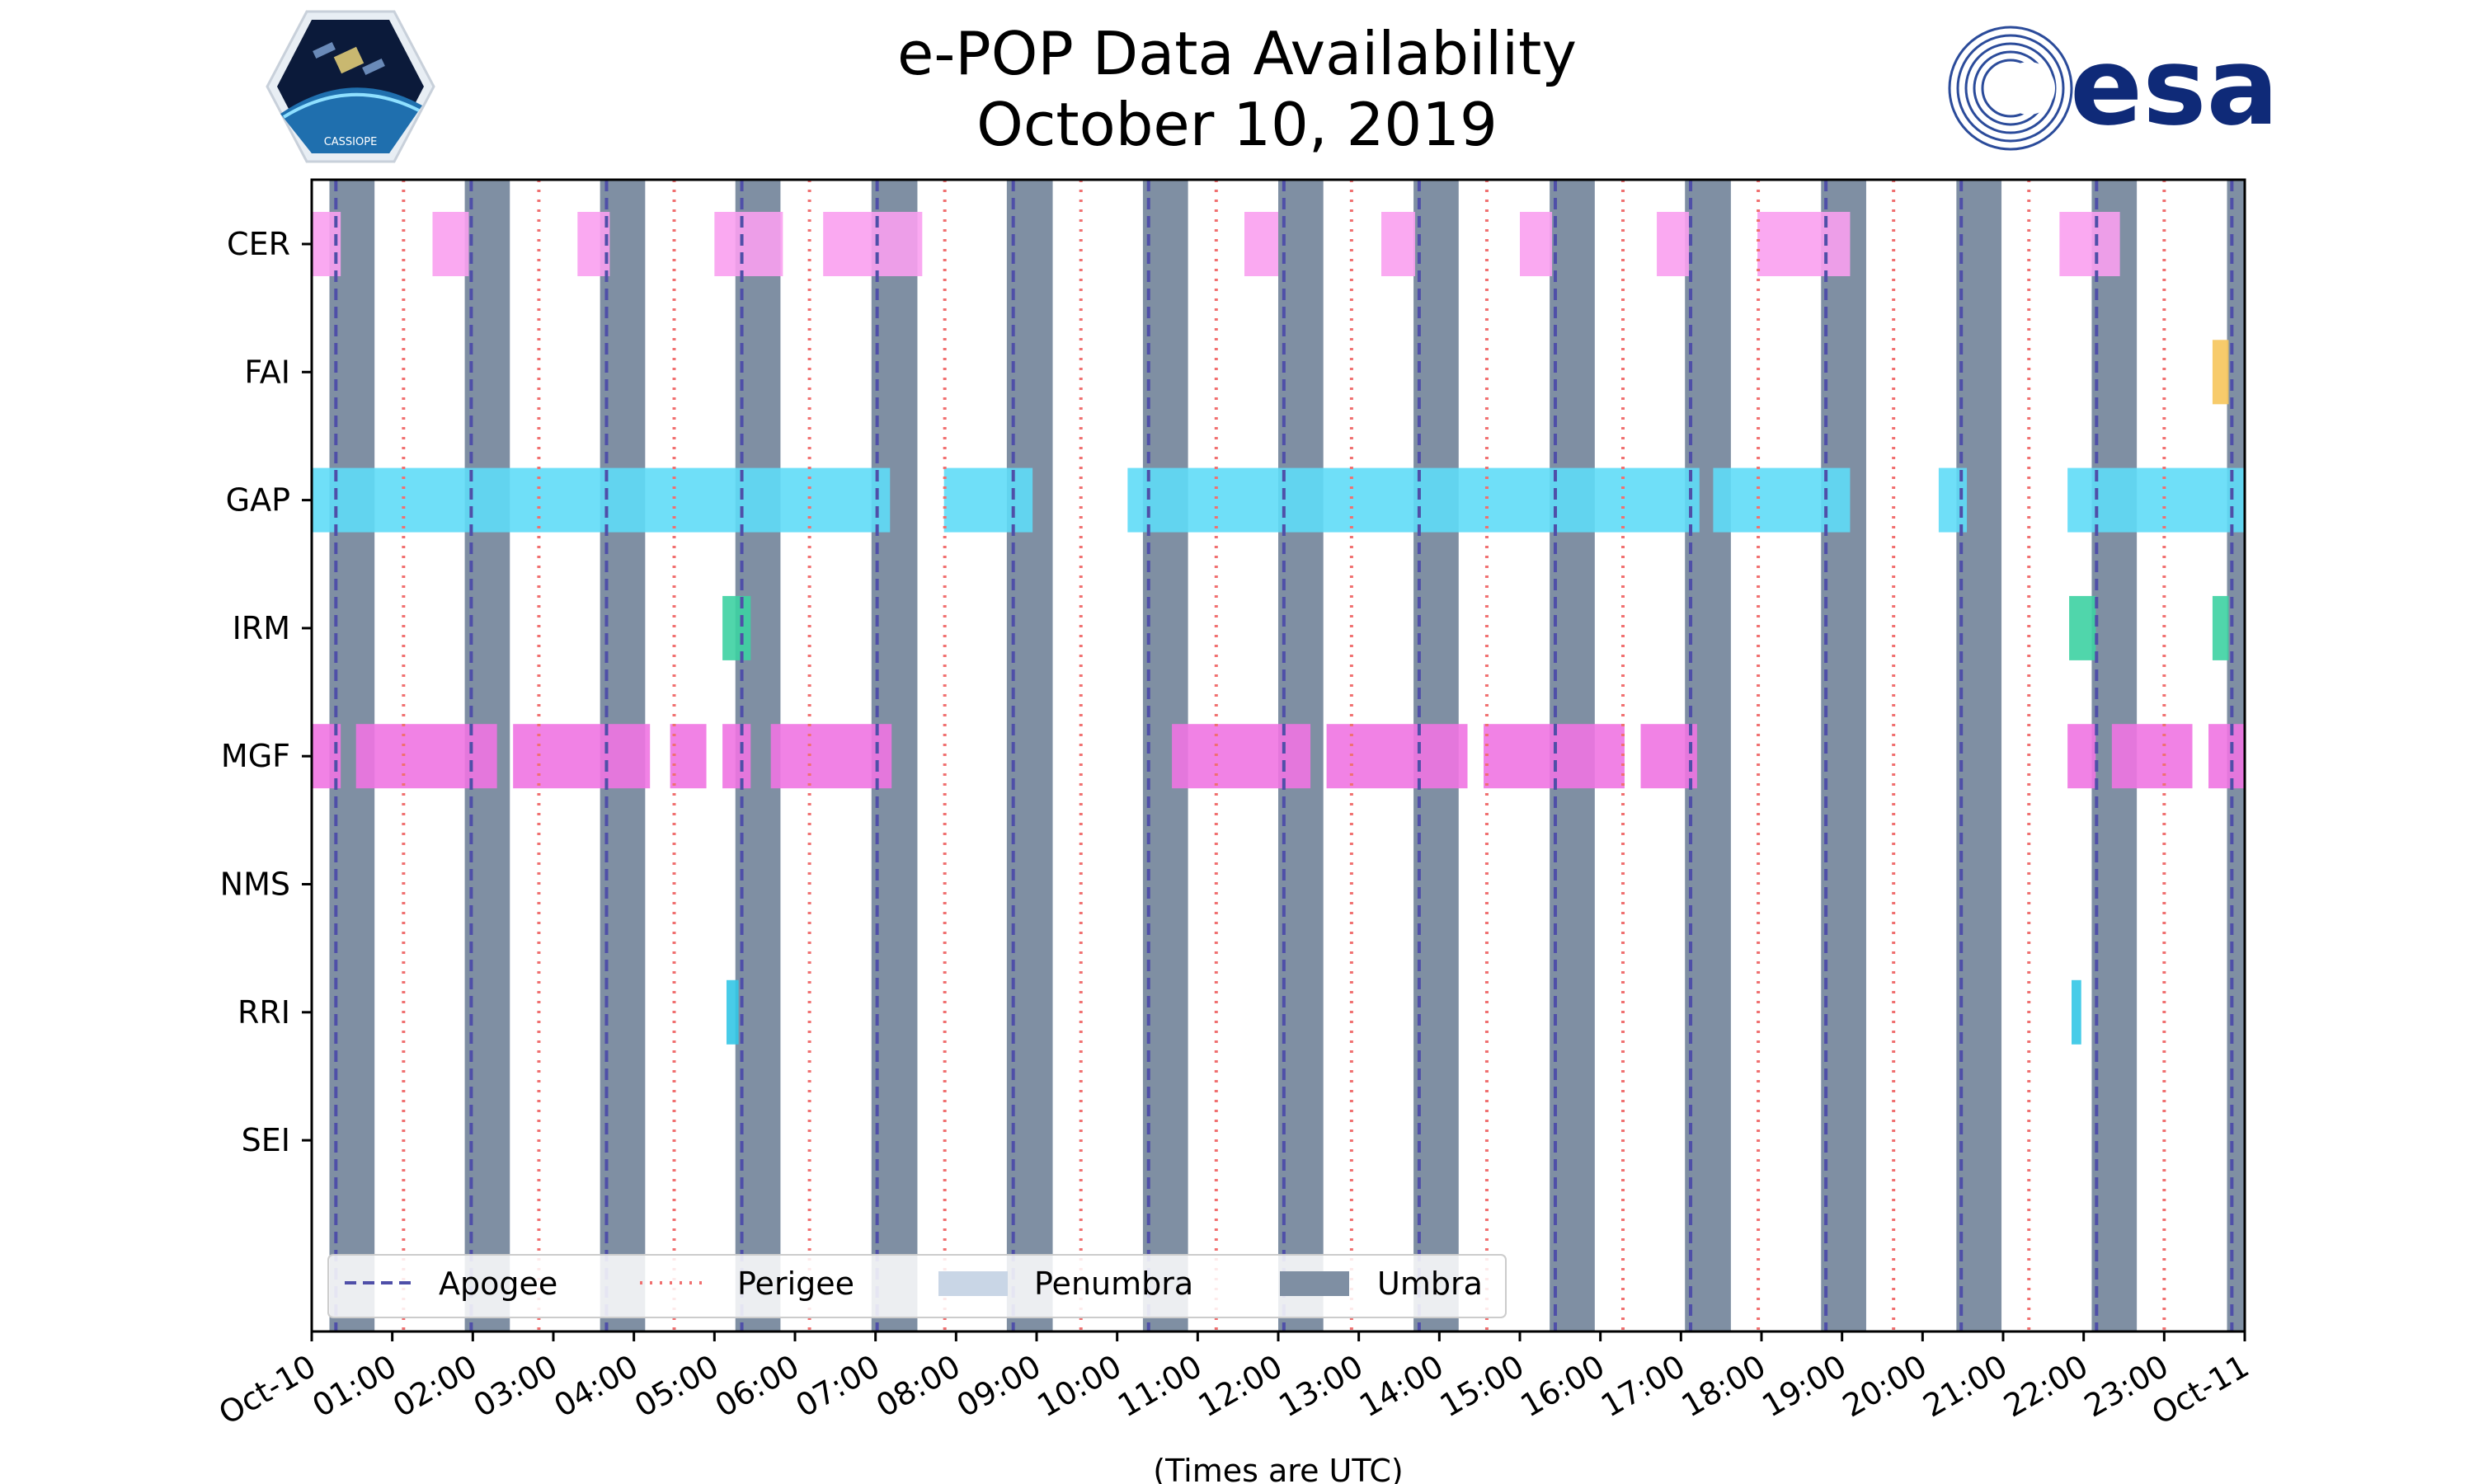 This screenshot has width=2474, height=1484. Describe the element at coordinates (1804, 1386) in the screenshot. I see `x-tick-label-19: 19:00` at that location.